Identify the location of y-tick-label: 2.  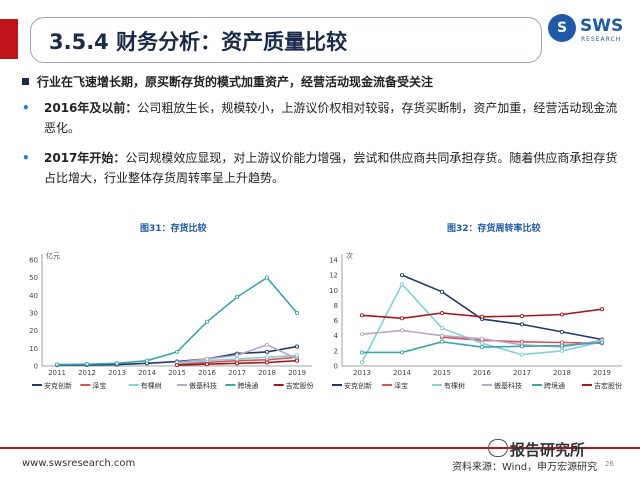
(336, 351).